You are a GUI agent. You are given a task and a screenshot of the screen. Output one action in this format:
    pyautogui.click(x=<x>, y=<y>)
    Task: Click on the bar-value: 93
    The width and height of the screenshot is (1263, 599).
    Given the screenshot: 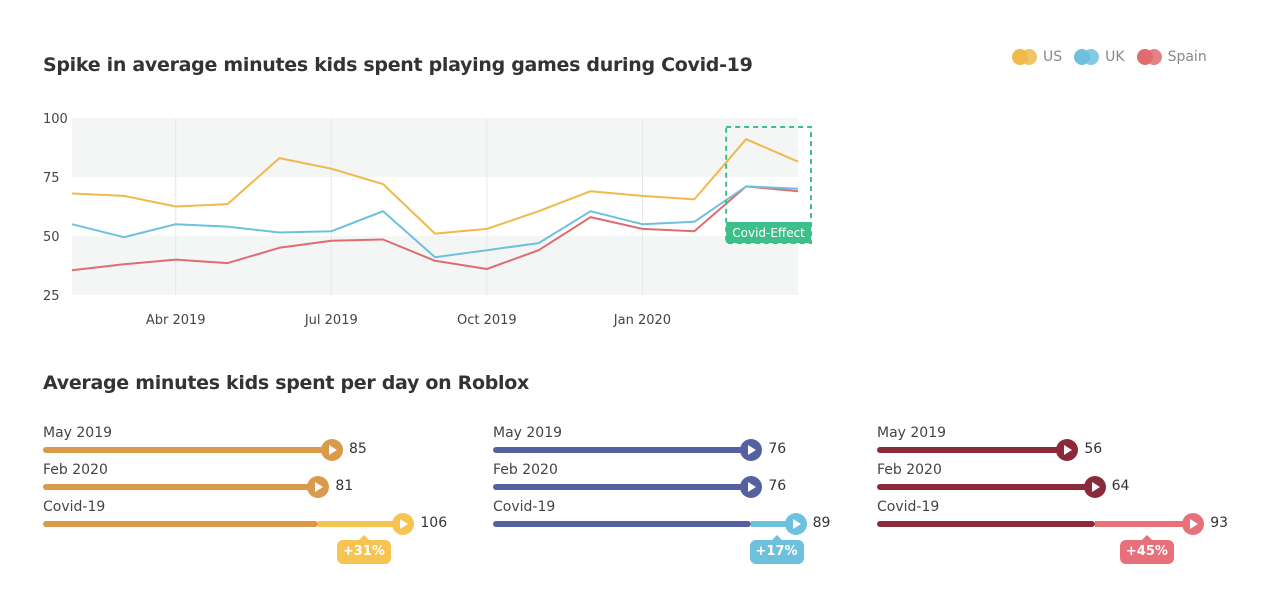 What is the action you would take?
    pyautogui.click(x=1219, y=523)
    